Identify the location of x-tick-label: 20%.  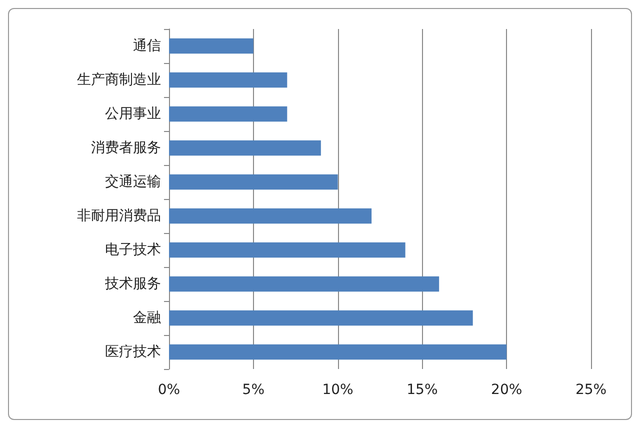
(506, 390).